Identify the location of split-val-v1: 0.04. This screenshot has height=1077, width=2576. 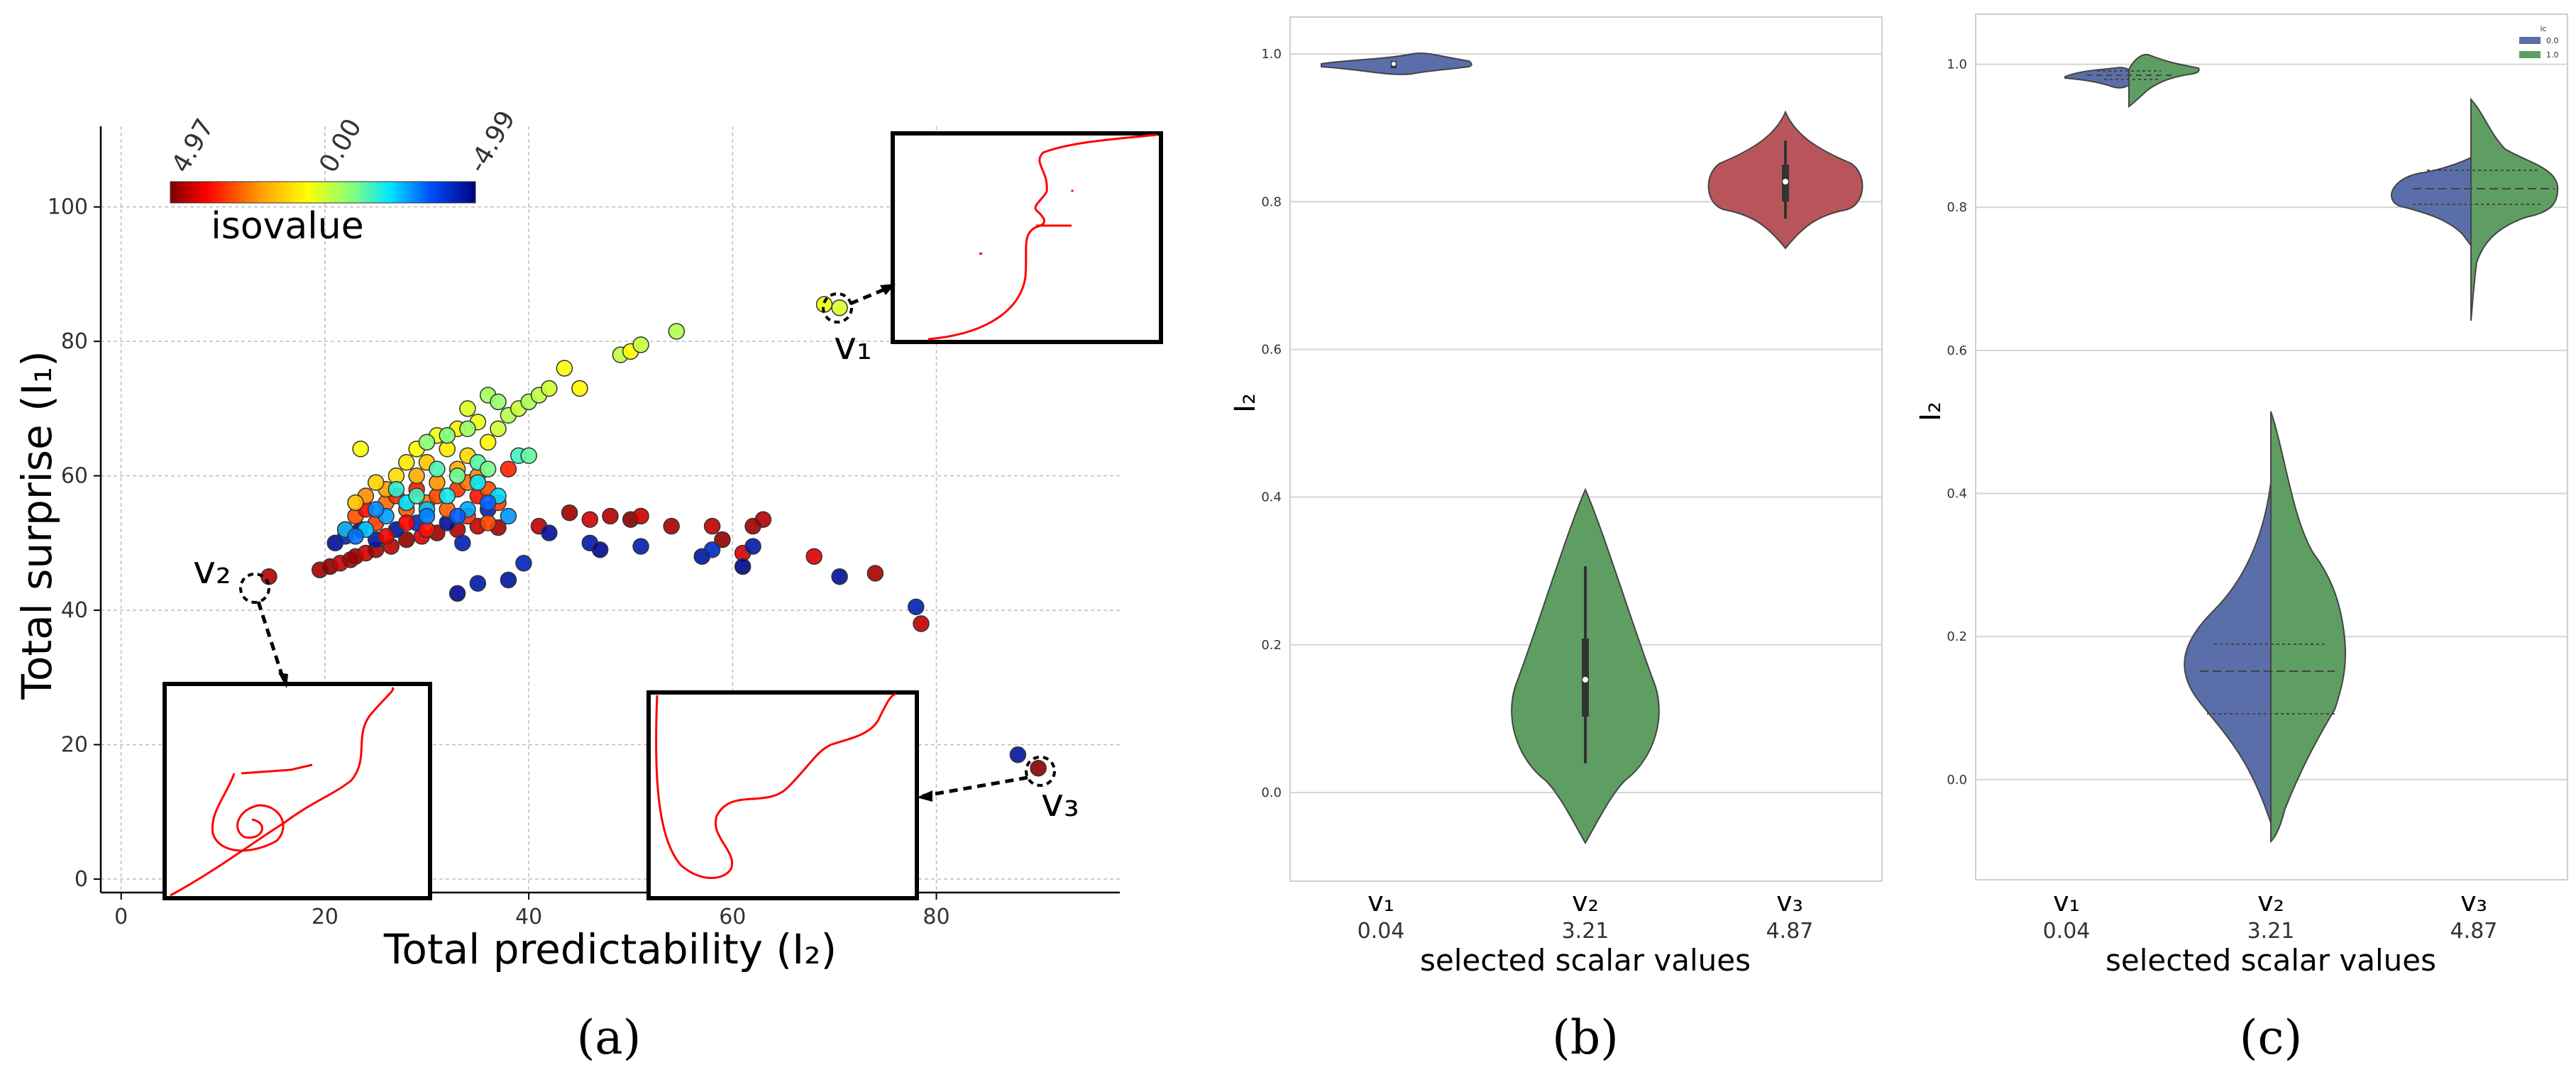
(2067, 931).